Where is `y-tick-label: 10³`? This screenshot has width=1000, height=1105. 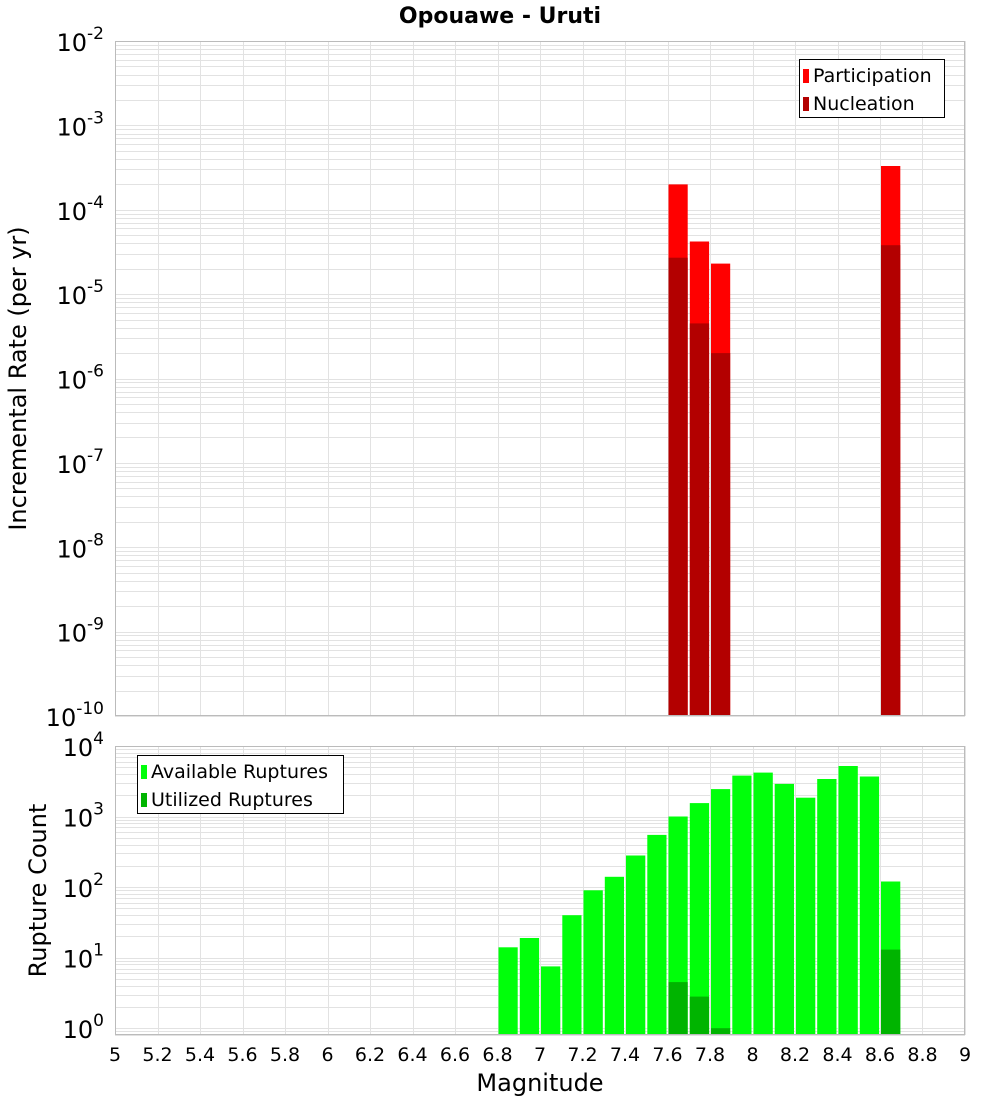 y-tick-label: 10³ is located at coordinates (83, 816).